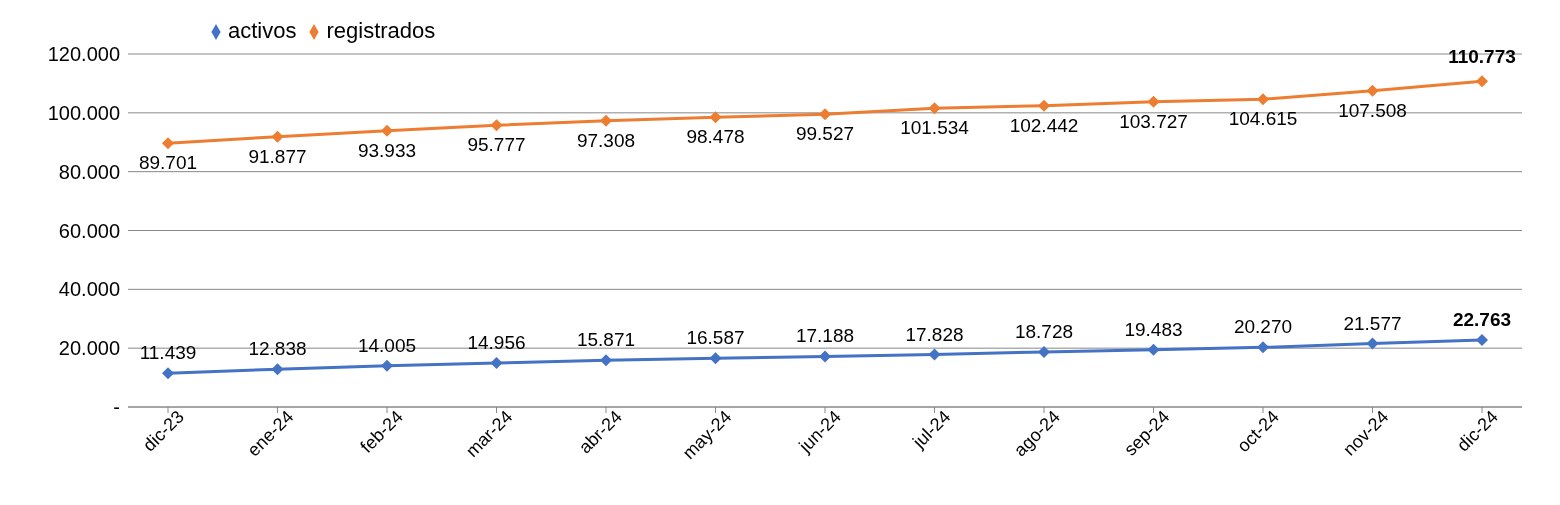 The height and width of the screenshot is (505, 1560). Describe the element at coordinates (277, 156) in the screenshot. I see `data-label: 91.877` at that location.